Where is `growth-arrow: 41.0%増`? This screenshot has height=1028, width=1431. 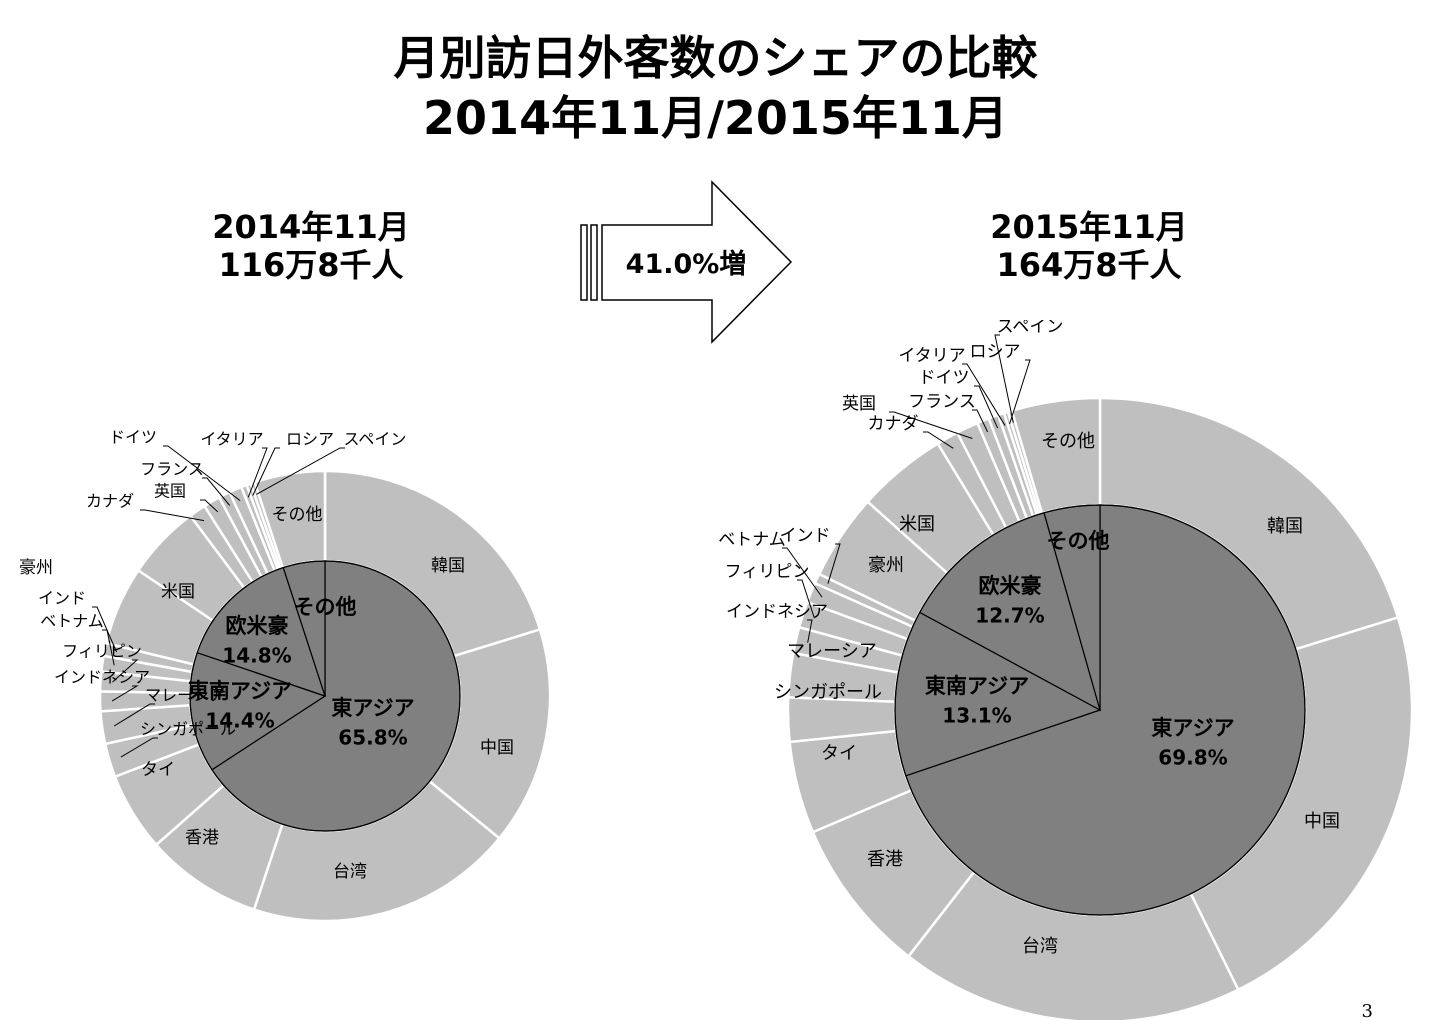
growth-arrow: 41.0%増 is located at coordinates (686, 262).